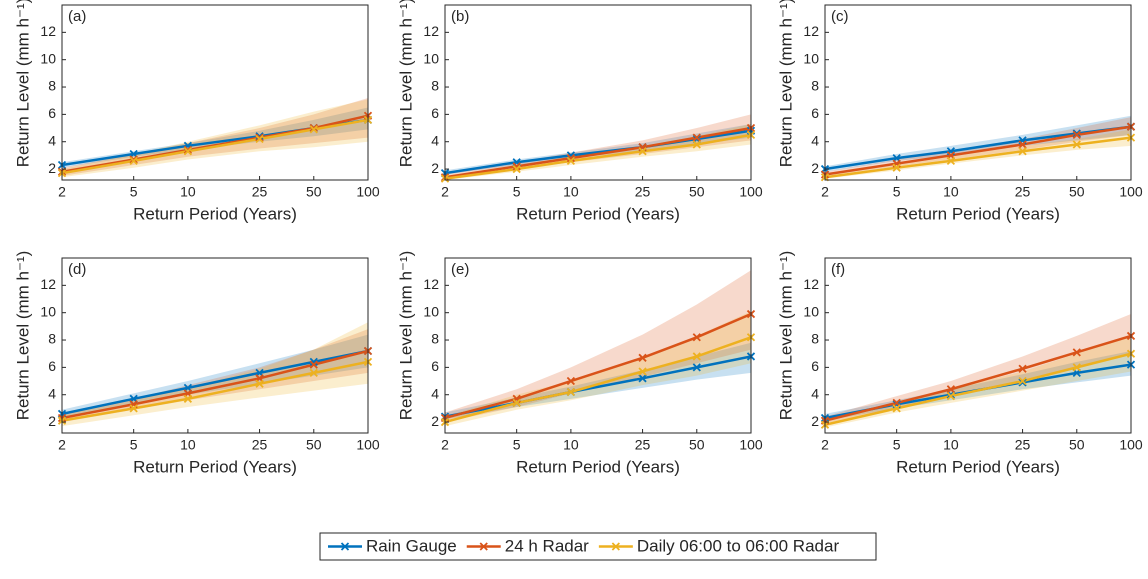  Describe the element at coordinates (547, 545) in the screenshot. I see `legend-label: 24 h Radar` at that location.